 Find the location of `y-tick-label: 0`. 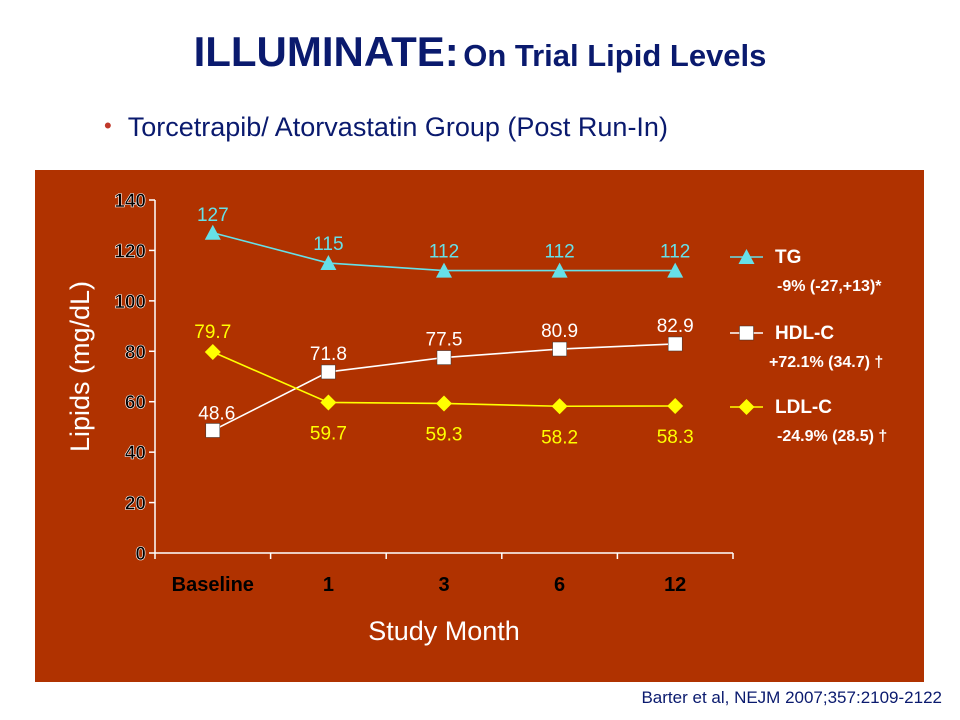

y-tick-label: 0 is located at coordinates (140, 554).